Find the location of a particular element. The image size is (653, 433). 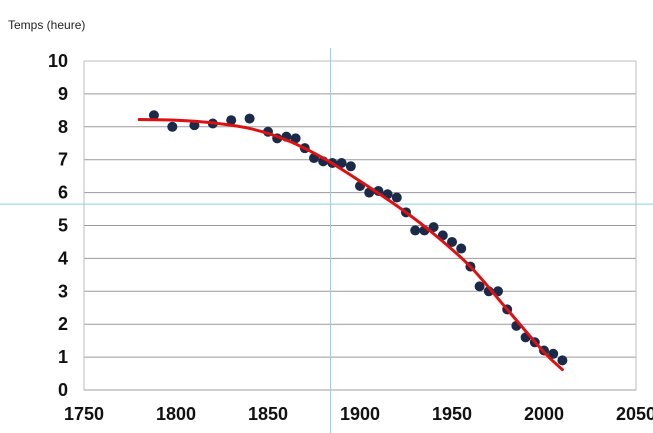

x-tick-label-1750: 1750 is located at coordinates (84, 414).